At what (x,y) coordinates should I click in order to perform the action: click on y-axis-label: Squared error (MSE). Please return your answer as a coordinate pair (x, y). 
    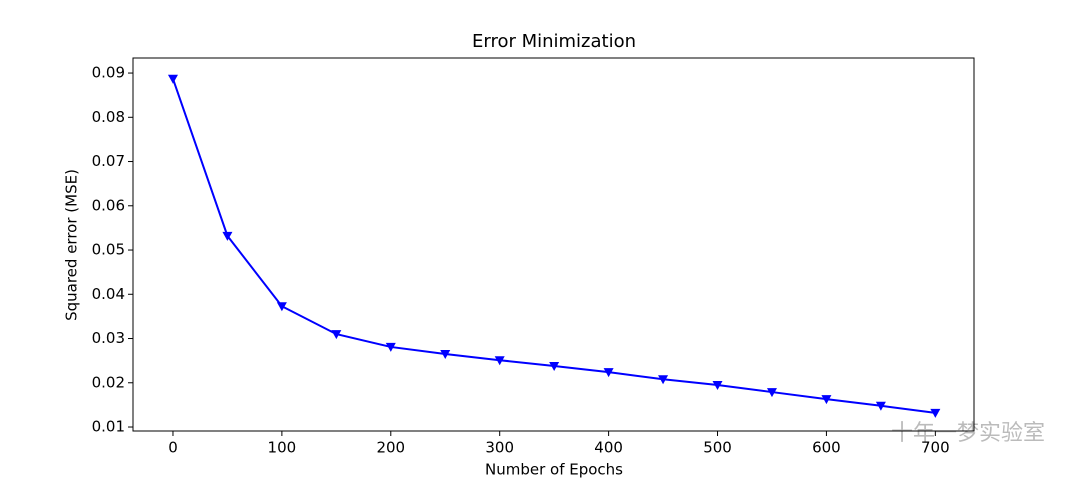
    Looking at the image, I should click on (72, 245).